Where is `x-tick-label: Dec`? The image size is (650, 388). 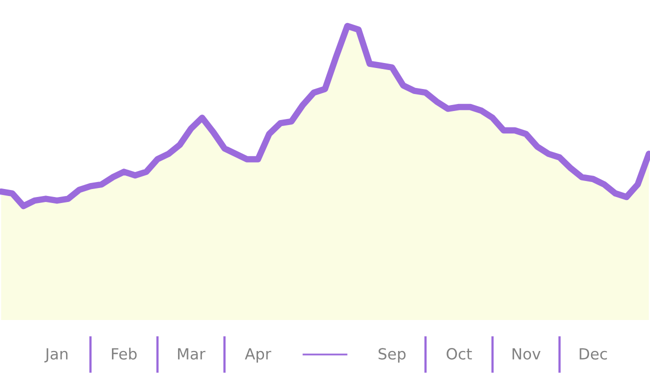 x-tick-label: Dec is located at coordinates (593, 354).